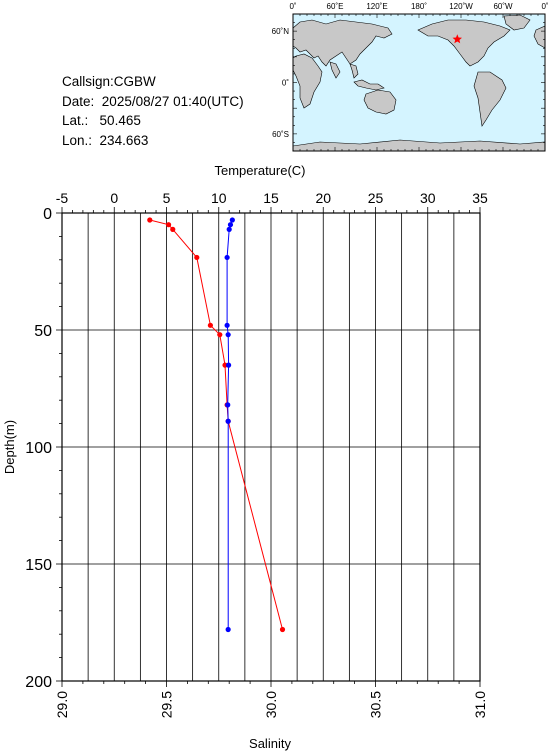 The image size is (553, 751). I want to click on indonesia-islands, so click(369, 85).